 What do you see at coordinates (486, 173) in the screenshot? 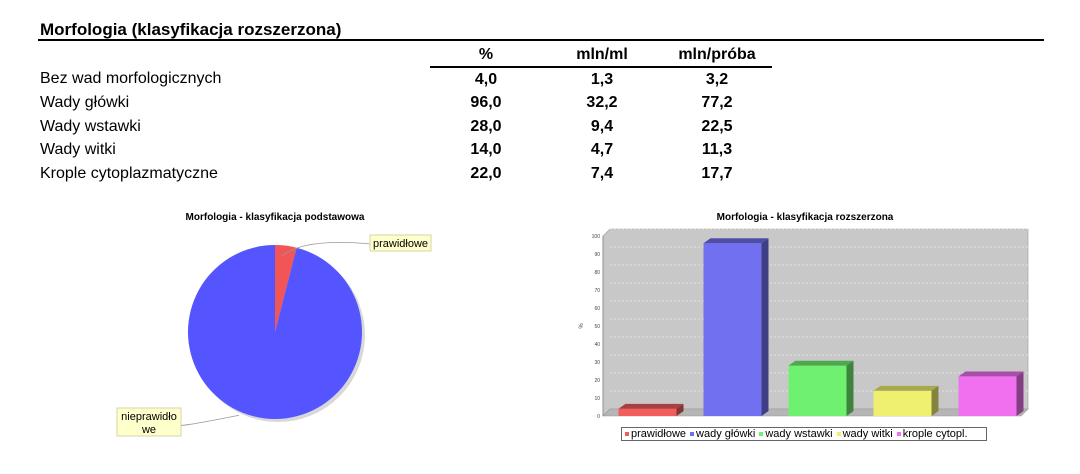
I see `cell-percent: 22,0` at bounding box center [486, 173].